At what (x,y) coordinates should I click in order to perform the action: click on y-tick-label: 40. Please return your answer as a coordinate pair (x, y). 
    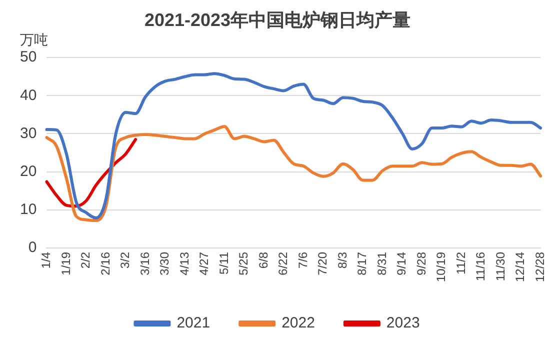
    Looking at the image, I should click on (28, 95).